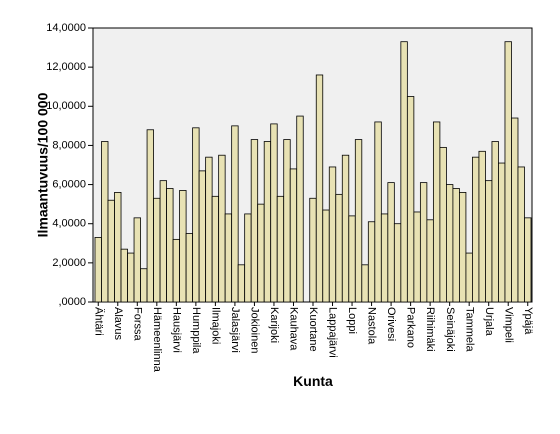 This screenshot has height=434, width=560. Describe the element at coordinates (411, 327) in the screenshot. I see `x-tick-label: Parkano` at that location.